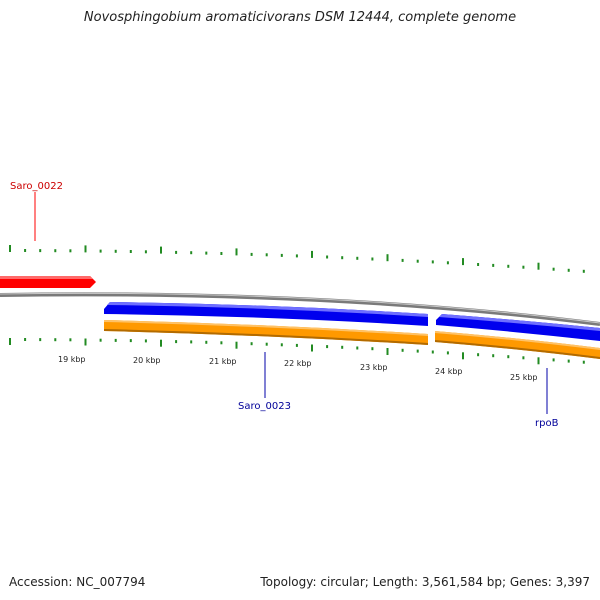  What do you see at coordinates (517, 345) in the screenshot?
I see `cds-feature-rpob` at bounding box center [517, 345].